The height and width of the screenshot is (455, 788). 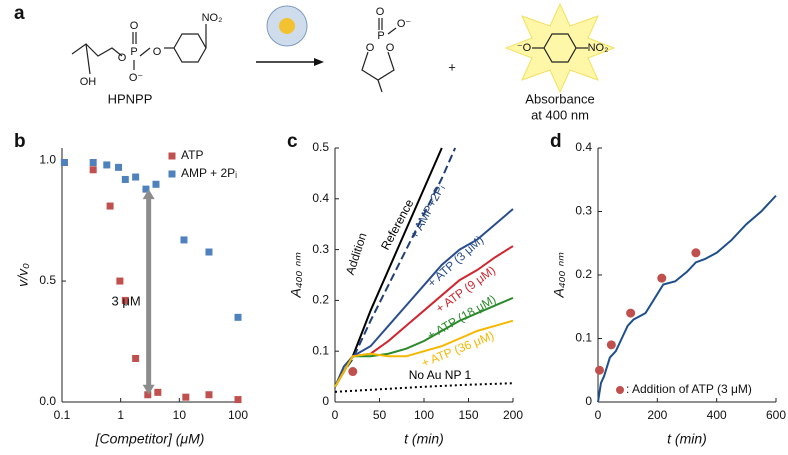 I want to click on annotation-text: 3 μM, so click(x=125, y=300).